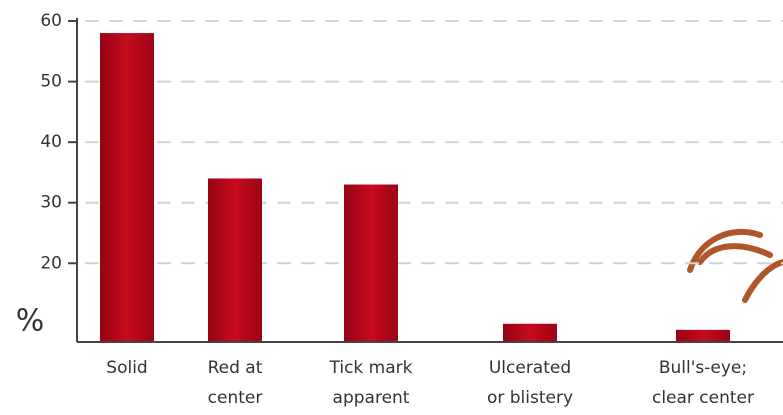  I want to click on y-tick-label: 40, so click(51, 142).